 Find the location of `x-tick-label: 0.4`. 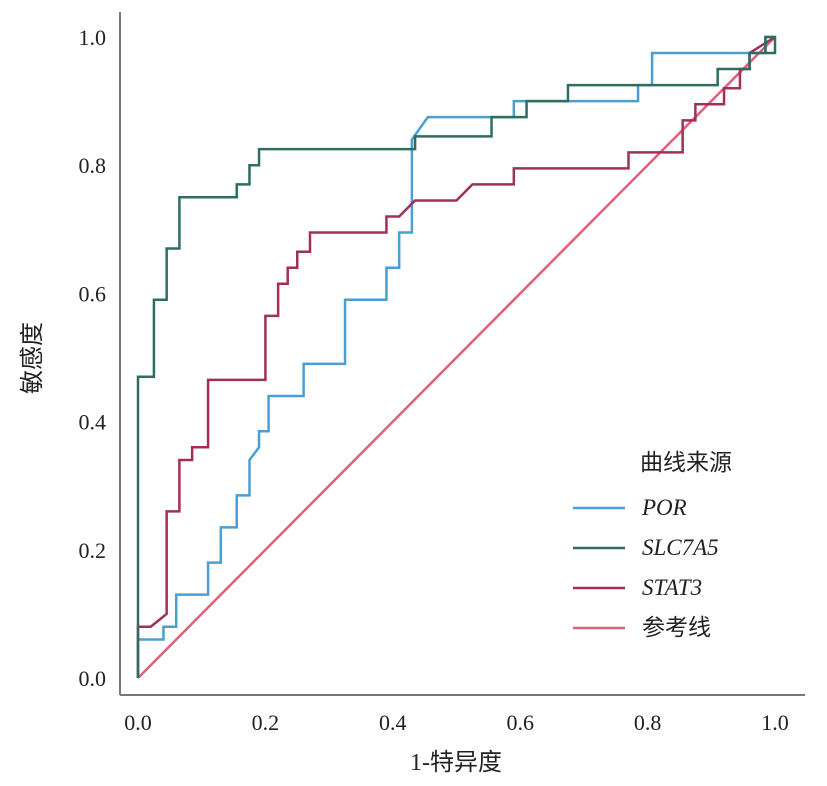

x-tick-label: 0.4 is located at coordinates (393, 722).